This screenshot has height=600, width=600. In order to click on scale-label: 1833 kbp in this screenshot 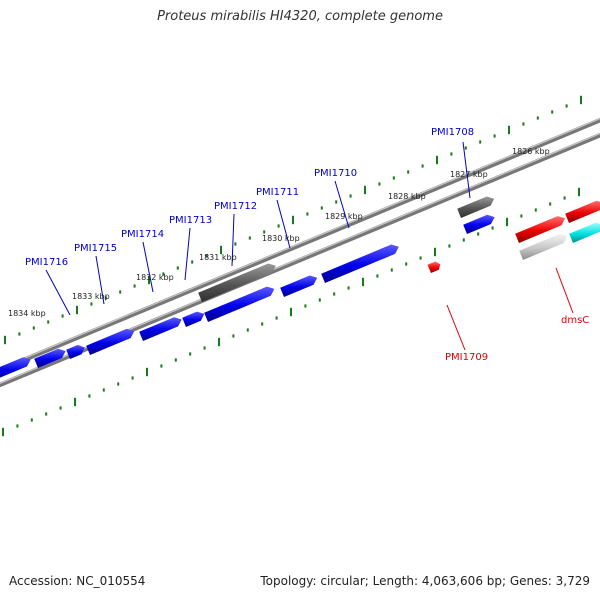, I will do `click(91, 296)`.